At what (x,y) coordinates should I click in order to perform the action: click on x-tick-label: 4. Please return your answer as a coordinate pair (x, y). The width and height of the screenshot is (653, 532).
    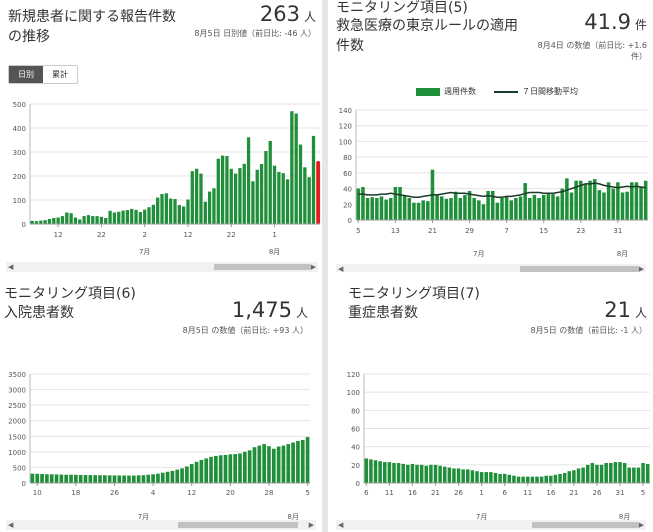
    Looking at the image, I should click on (153, 493).